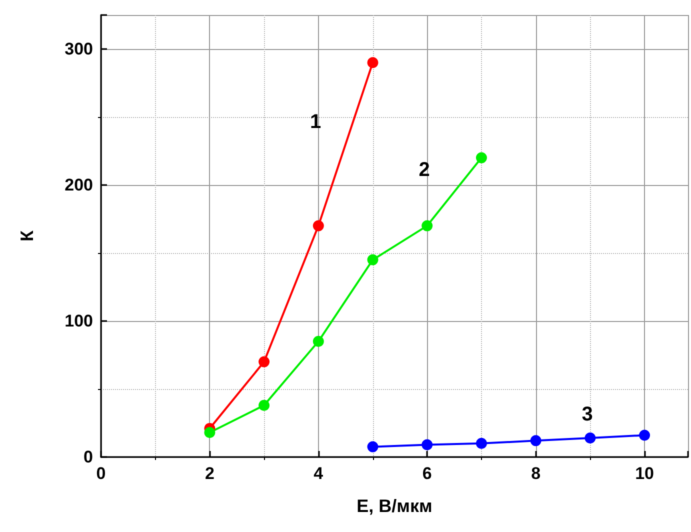 This screenshot has width=691, height=532. Describe the element at coordinates (319, 473) in the screenshot. I see `x-tick-label: 4` at that location.